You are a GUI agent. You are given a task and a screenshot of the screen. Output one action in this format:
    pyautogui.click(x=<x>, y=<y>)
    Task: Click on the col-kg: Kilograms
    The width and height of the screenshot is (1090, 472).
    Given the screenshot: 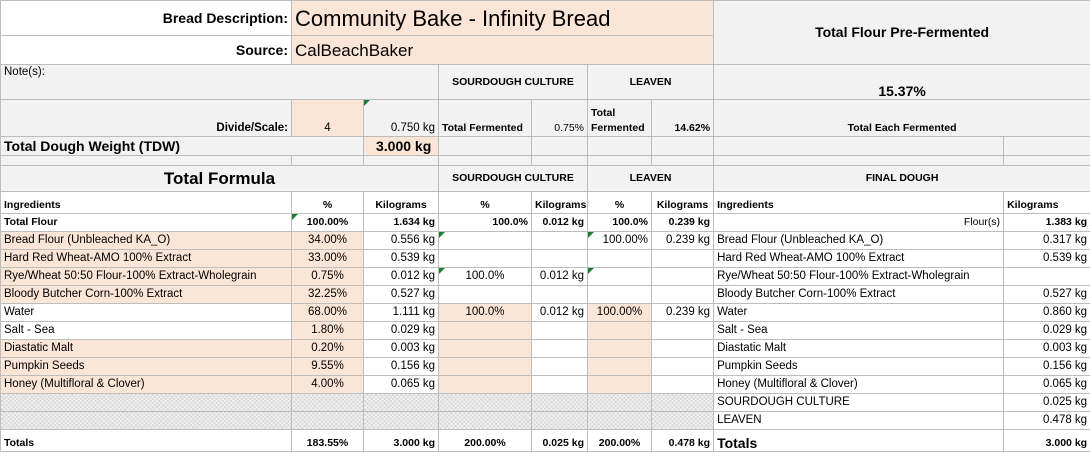 What is the action you would take?
    pyautogui.click(x=401, y=202)
    